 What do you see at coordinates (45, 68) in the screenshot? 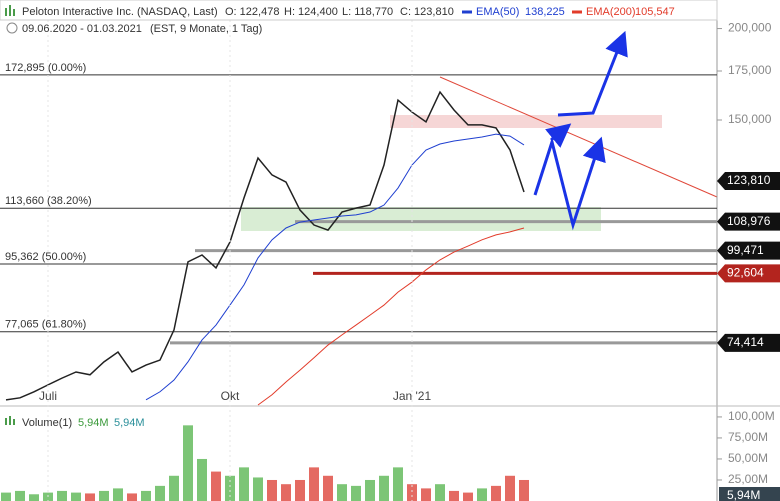
I see `fib-label: 172,895 (0.00%)` at bounding box center [45, 68].